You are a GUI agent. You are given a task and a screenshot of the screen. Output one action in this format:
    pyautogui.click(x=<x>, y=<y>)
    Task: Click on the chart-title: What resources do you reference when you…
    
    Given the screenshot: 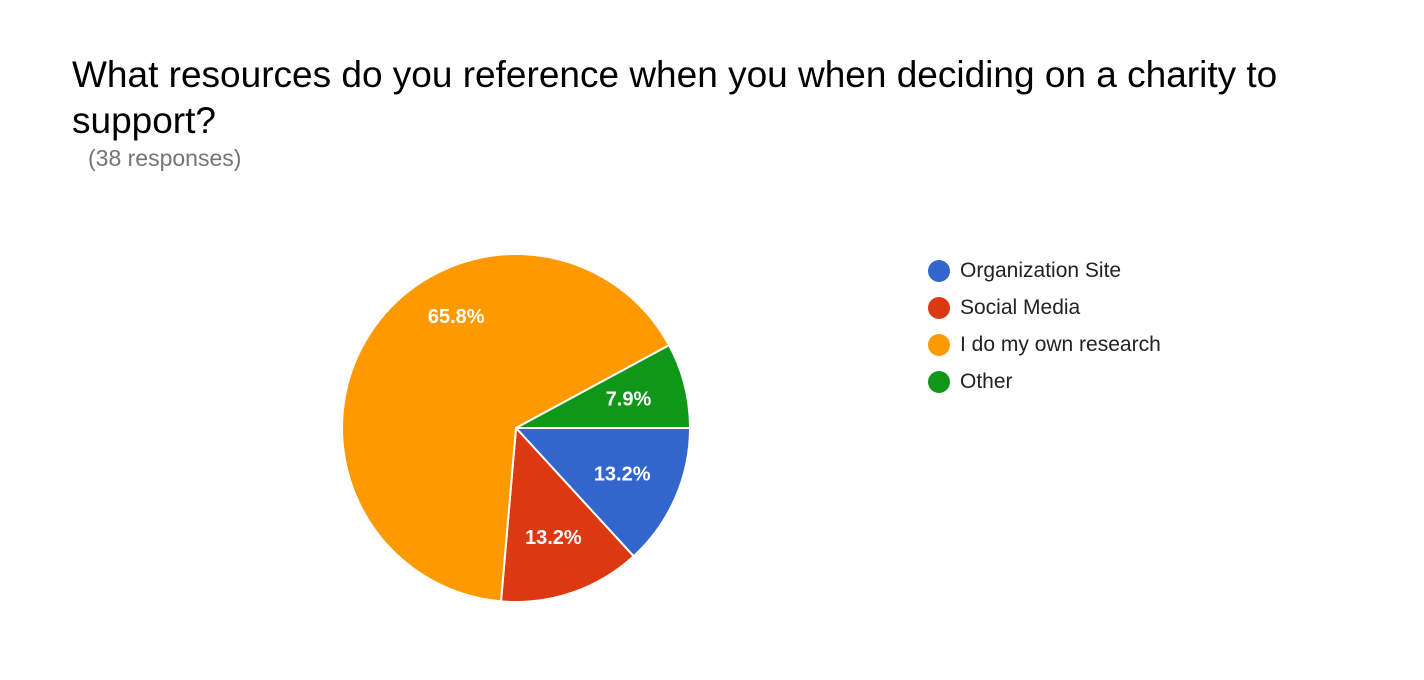 What is the action you would take?
    pyautogui.click(x=675, y=97)
    